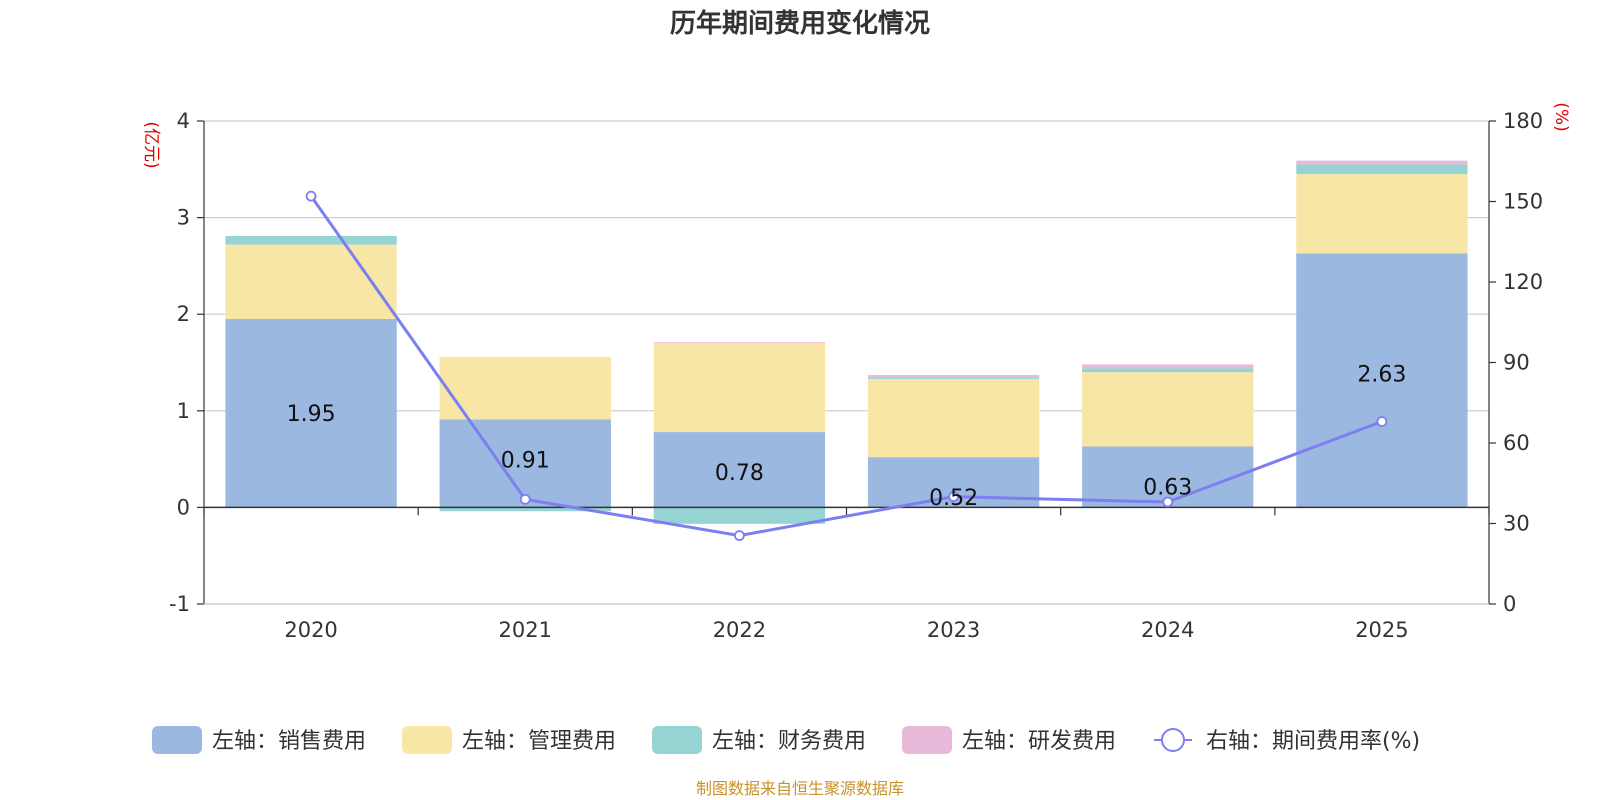  I want to click on legend-label-2: 左轴：管理费用, so click(539, 741).